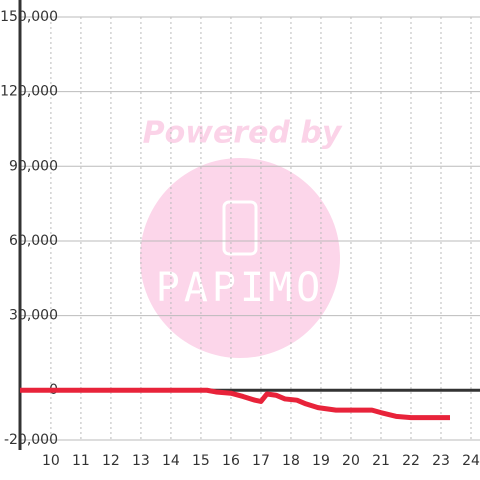 Image resolution: width=480 pixels, height=480 pixels. Describe the element at coordinates (291, 461) in the screenshot. I see `x-tick-label: 18` at that location.